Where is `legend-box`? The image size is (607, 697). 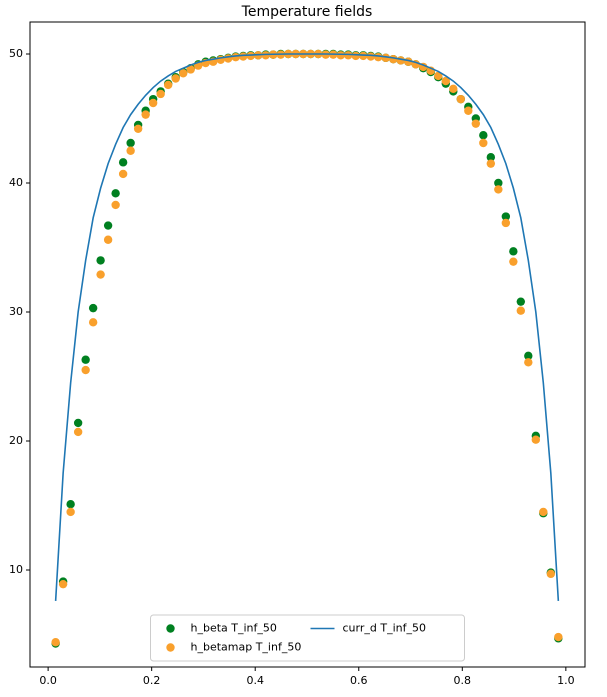
legend-box is located at coordinates (307, 638).